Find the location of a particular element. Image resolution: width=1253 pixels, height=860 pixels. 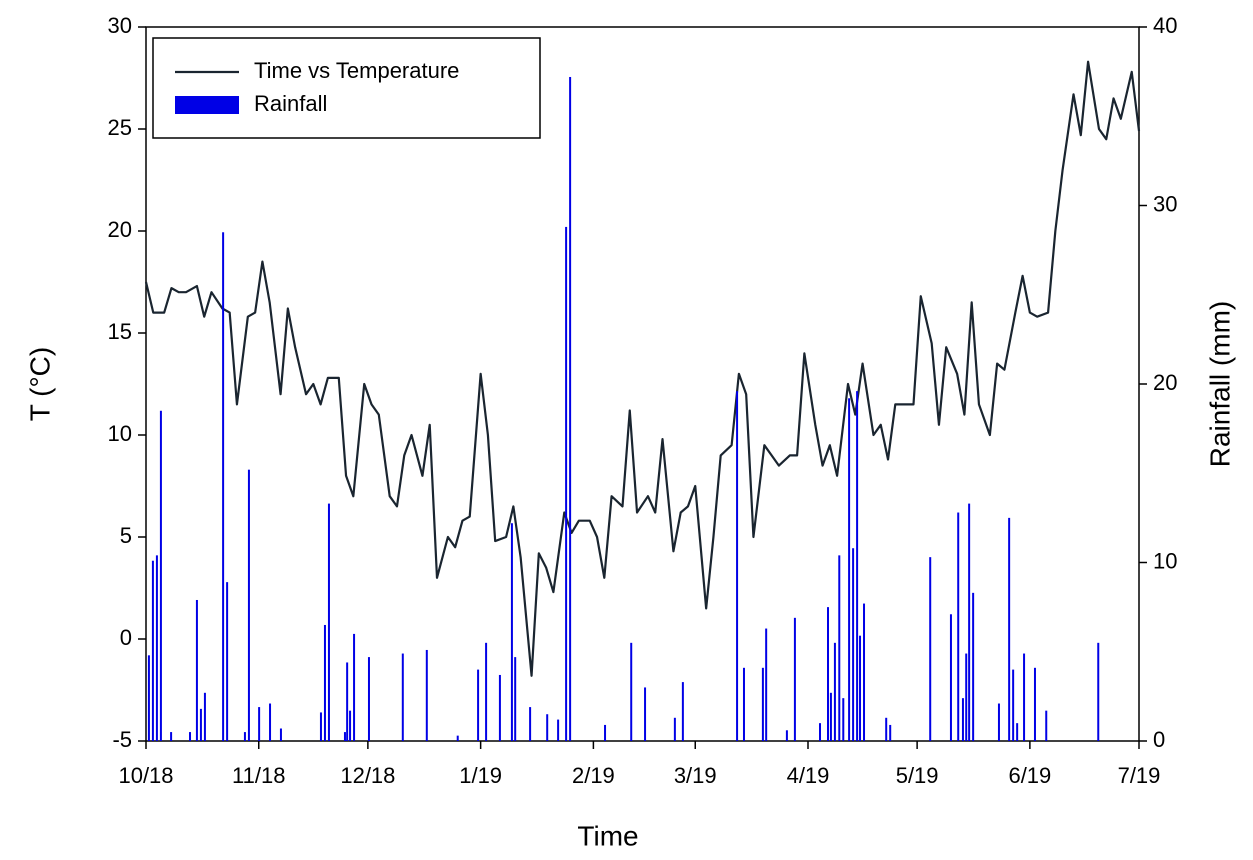

x-tick-label: 1/19 is located at coordinates (480, 775).